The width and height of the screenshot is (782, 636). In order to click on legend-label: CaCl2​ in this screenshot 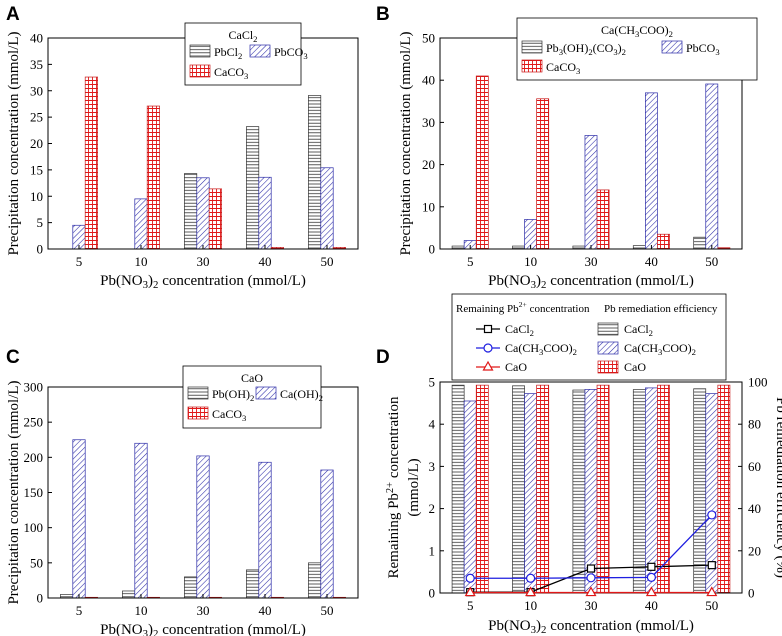, I will do `click(519, 330)`.